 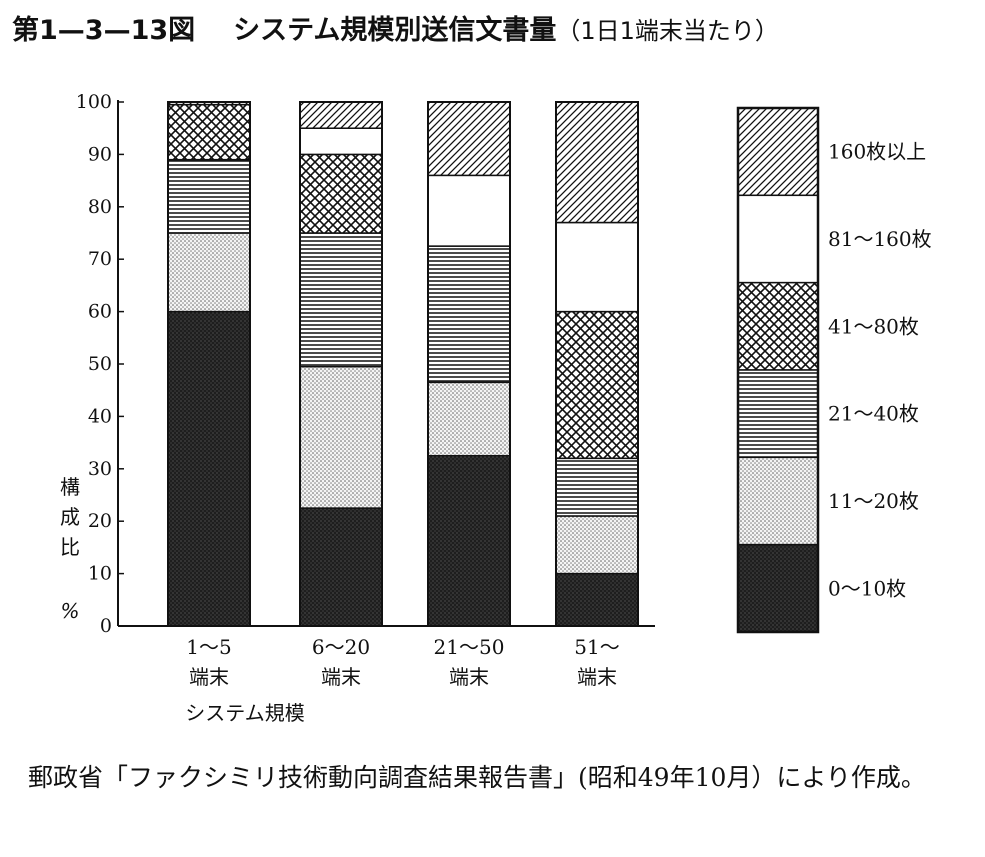 What do you see at coordinates (778, 239) in the screenshot?
I see `legend-swatch-s4` at bounding box center [778, 239].